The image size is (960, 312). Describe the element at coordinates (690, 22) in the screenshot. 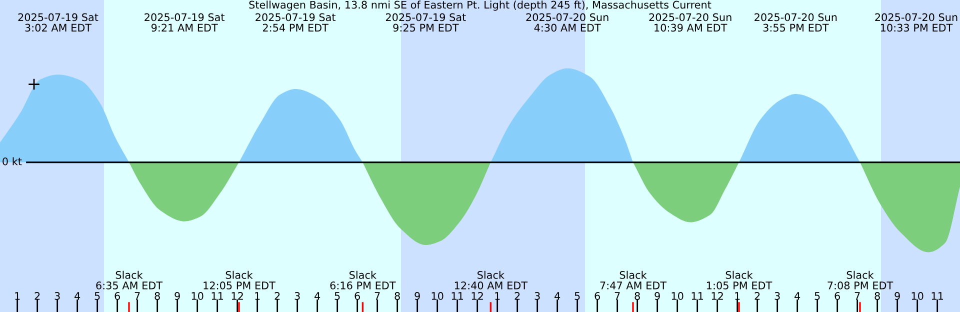

I see `text: 2025-07-20 Sun 10:39 AM EDT` at that location.